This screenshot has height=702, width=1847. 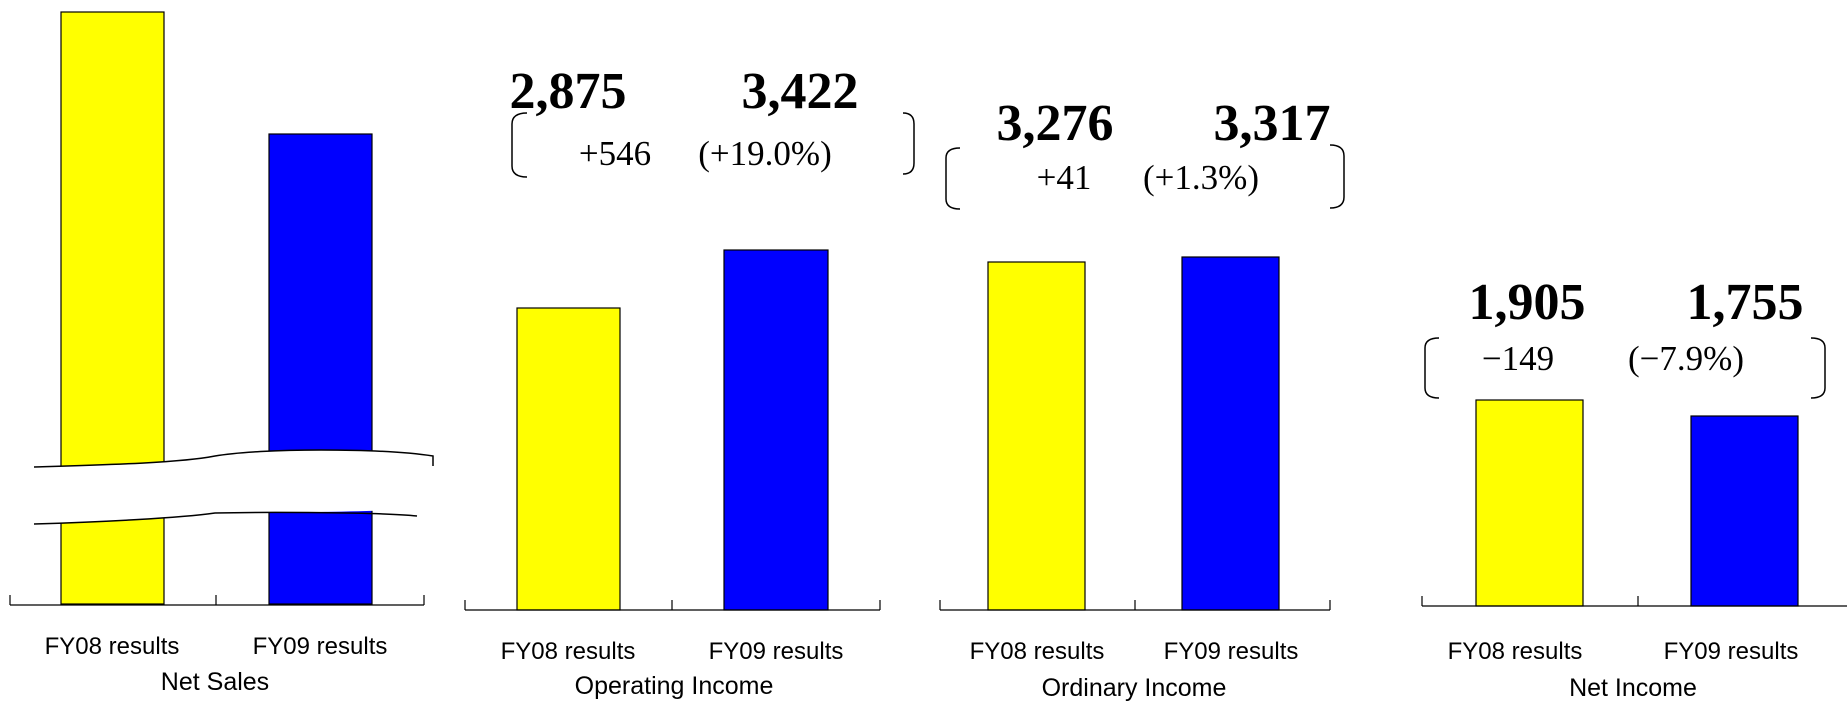 What do you see at coordinates (1633, 688) in the screenshot?
I see `chart-title: Net Income` at bounding box center [1633, 688].